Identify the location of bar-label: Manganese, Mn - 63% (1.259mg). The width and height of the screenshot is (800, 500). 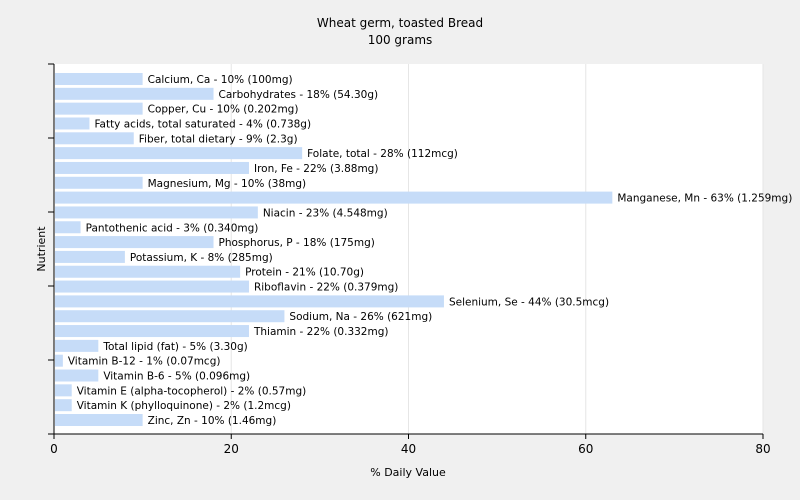
(704, 199).